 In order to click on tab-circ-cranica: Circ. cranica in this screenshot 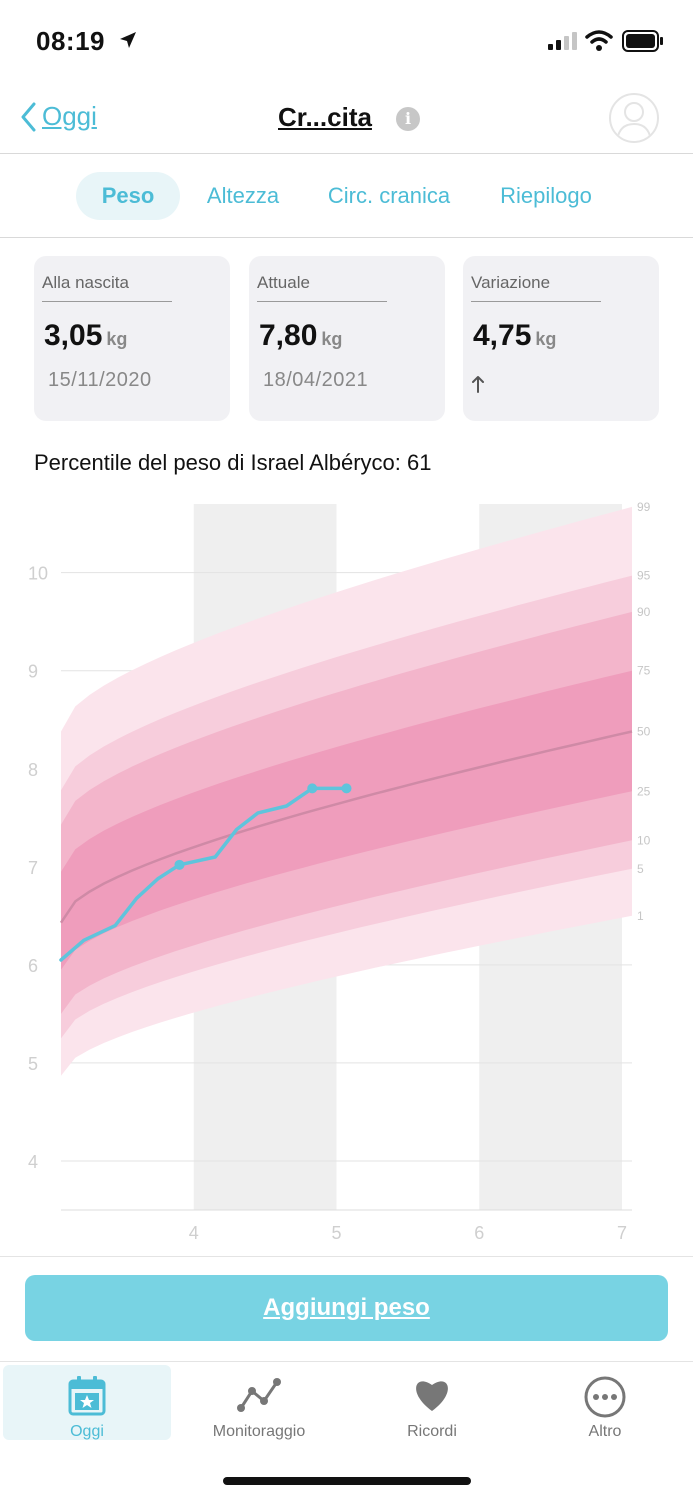, I will do `click(389, 195)`.